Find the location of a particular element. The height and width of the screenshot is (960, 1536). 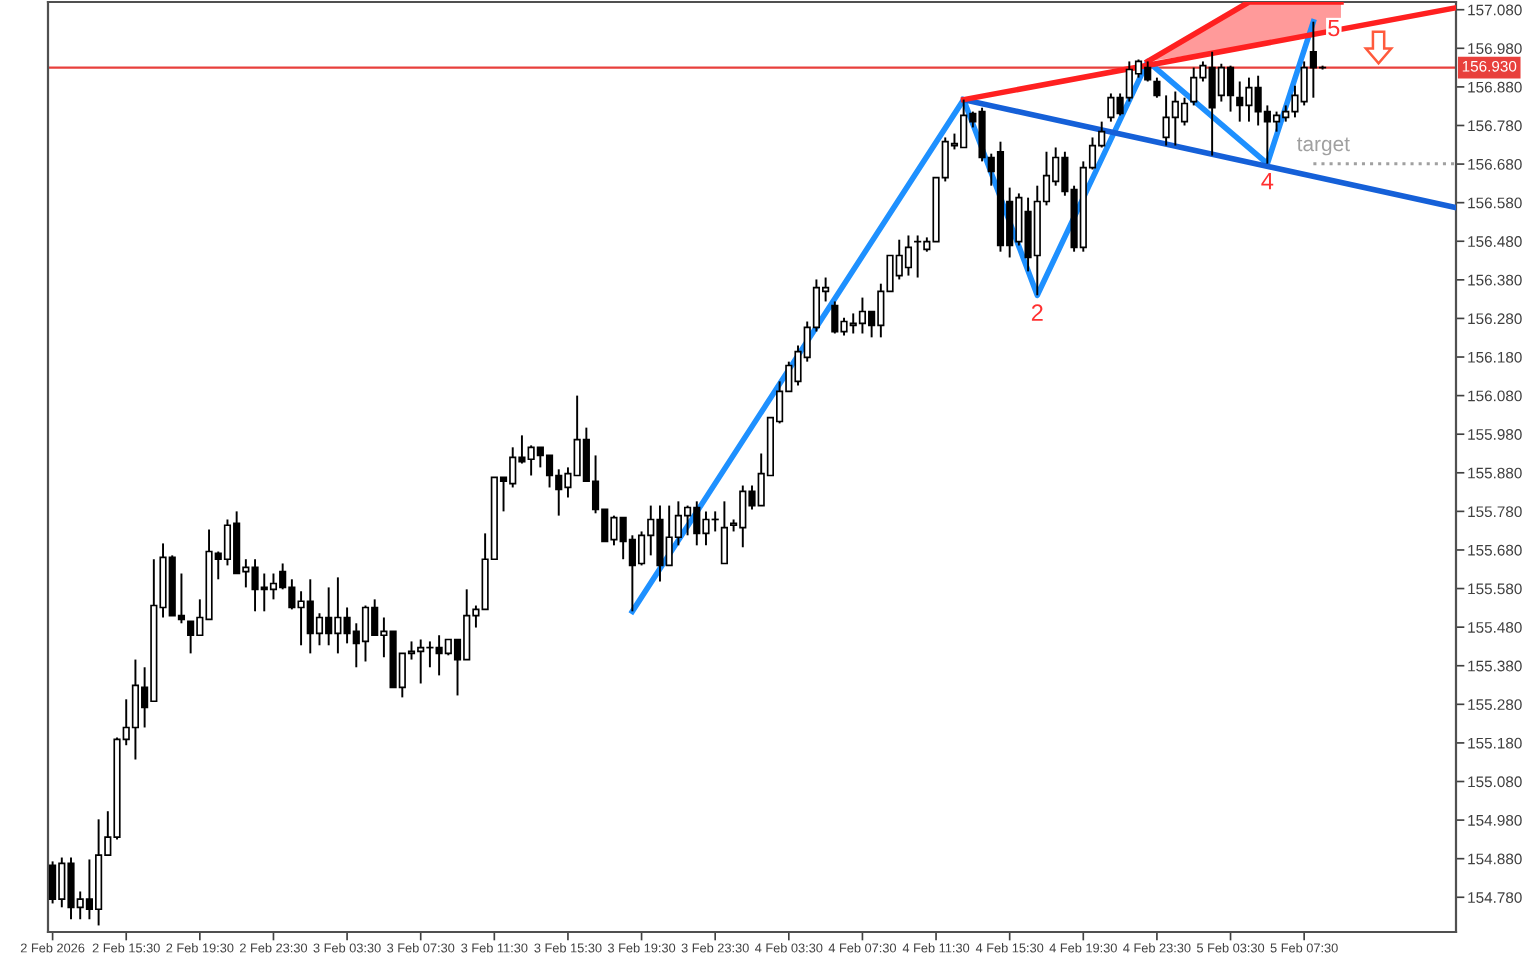

series-label: target is located at coordinates (1323, 146).